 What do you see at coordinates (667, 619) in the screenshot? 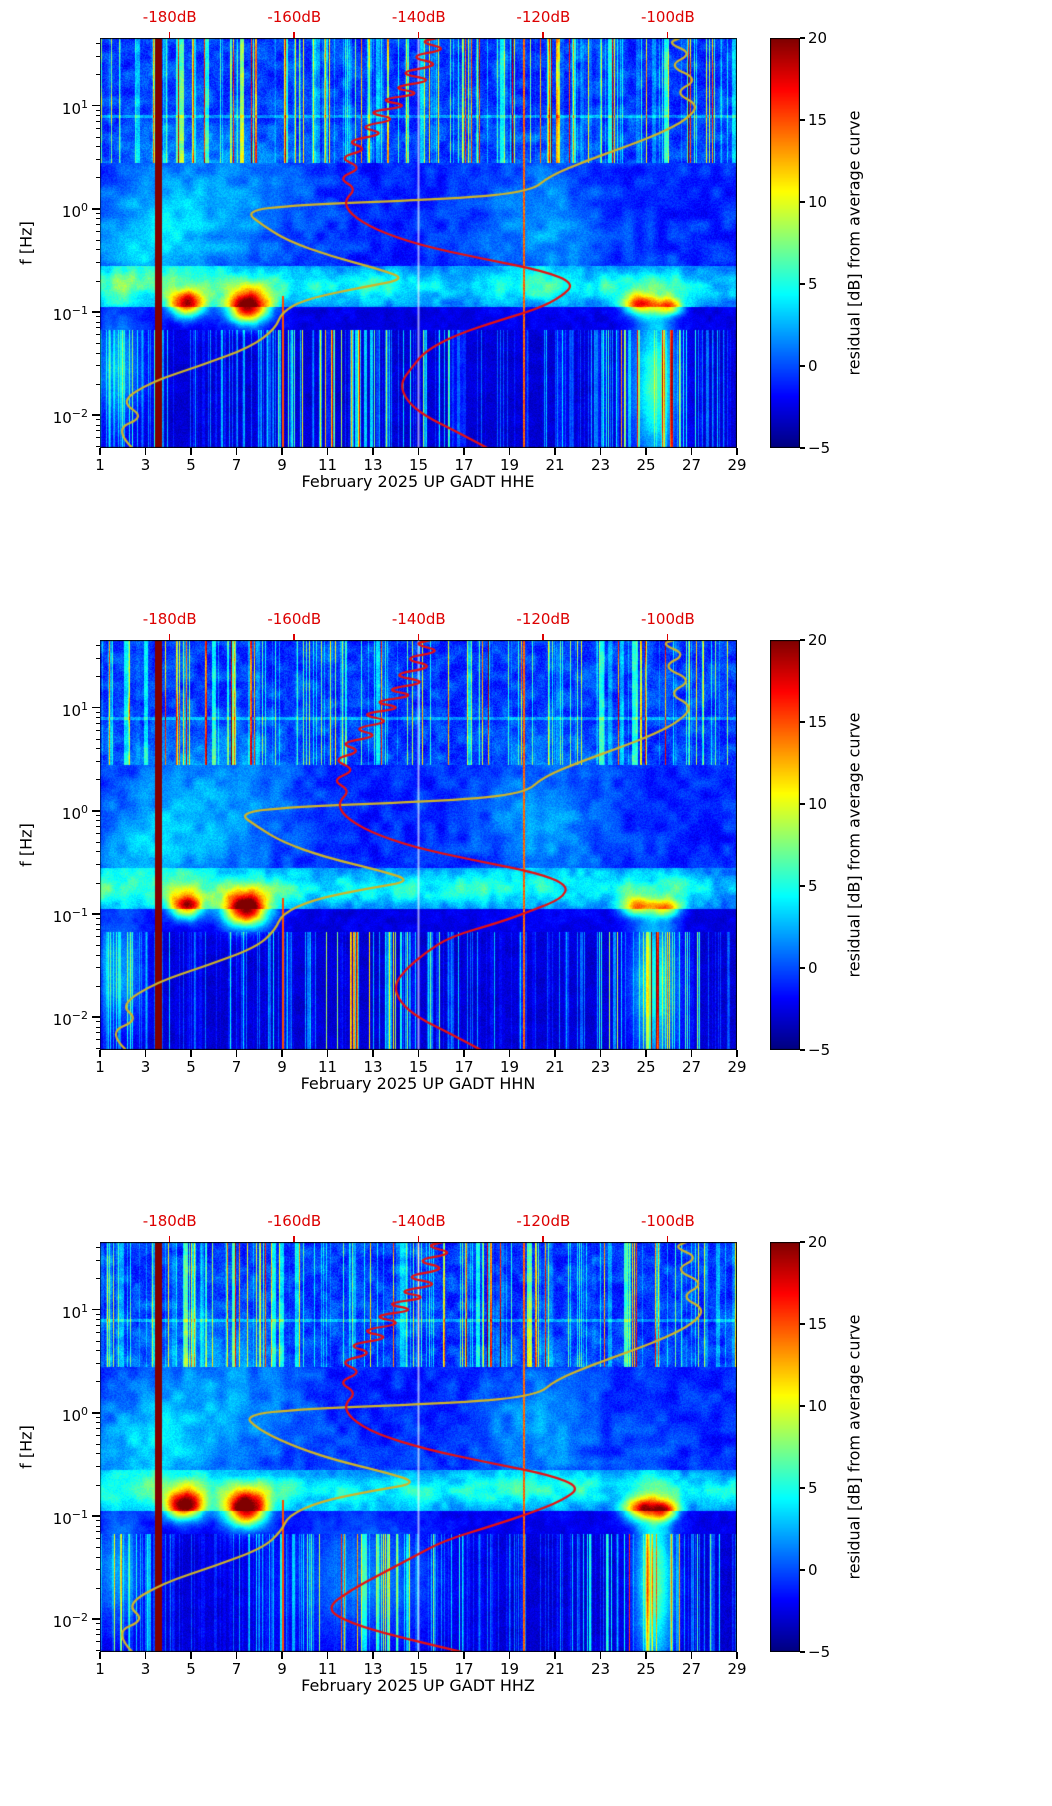
I see `top-axis-tick-label: -100dB` at bounding box center [667, 619].